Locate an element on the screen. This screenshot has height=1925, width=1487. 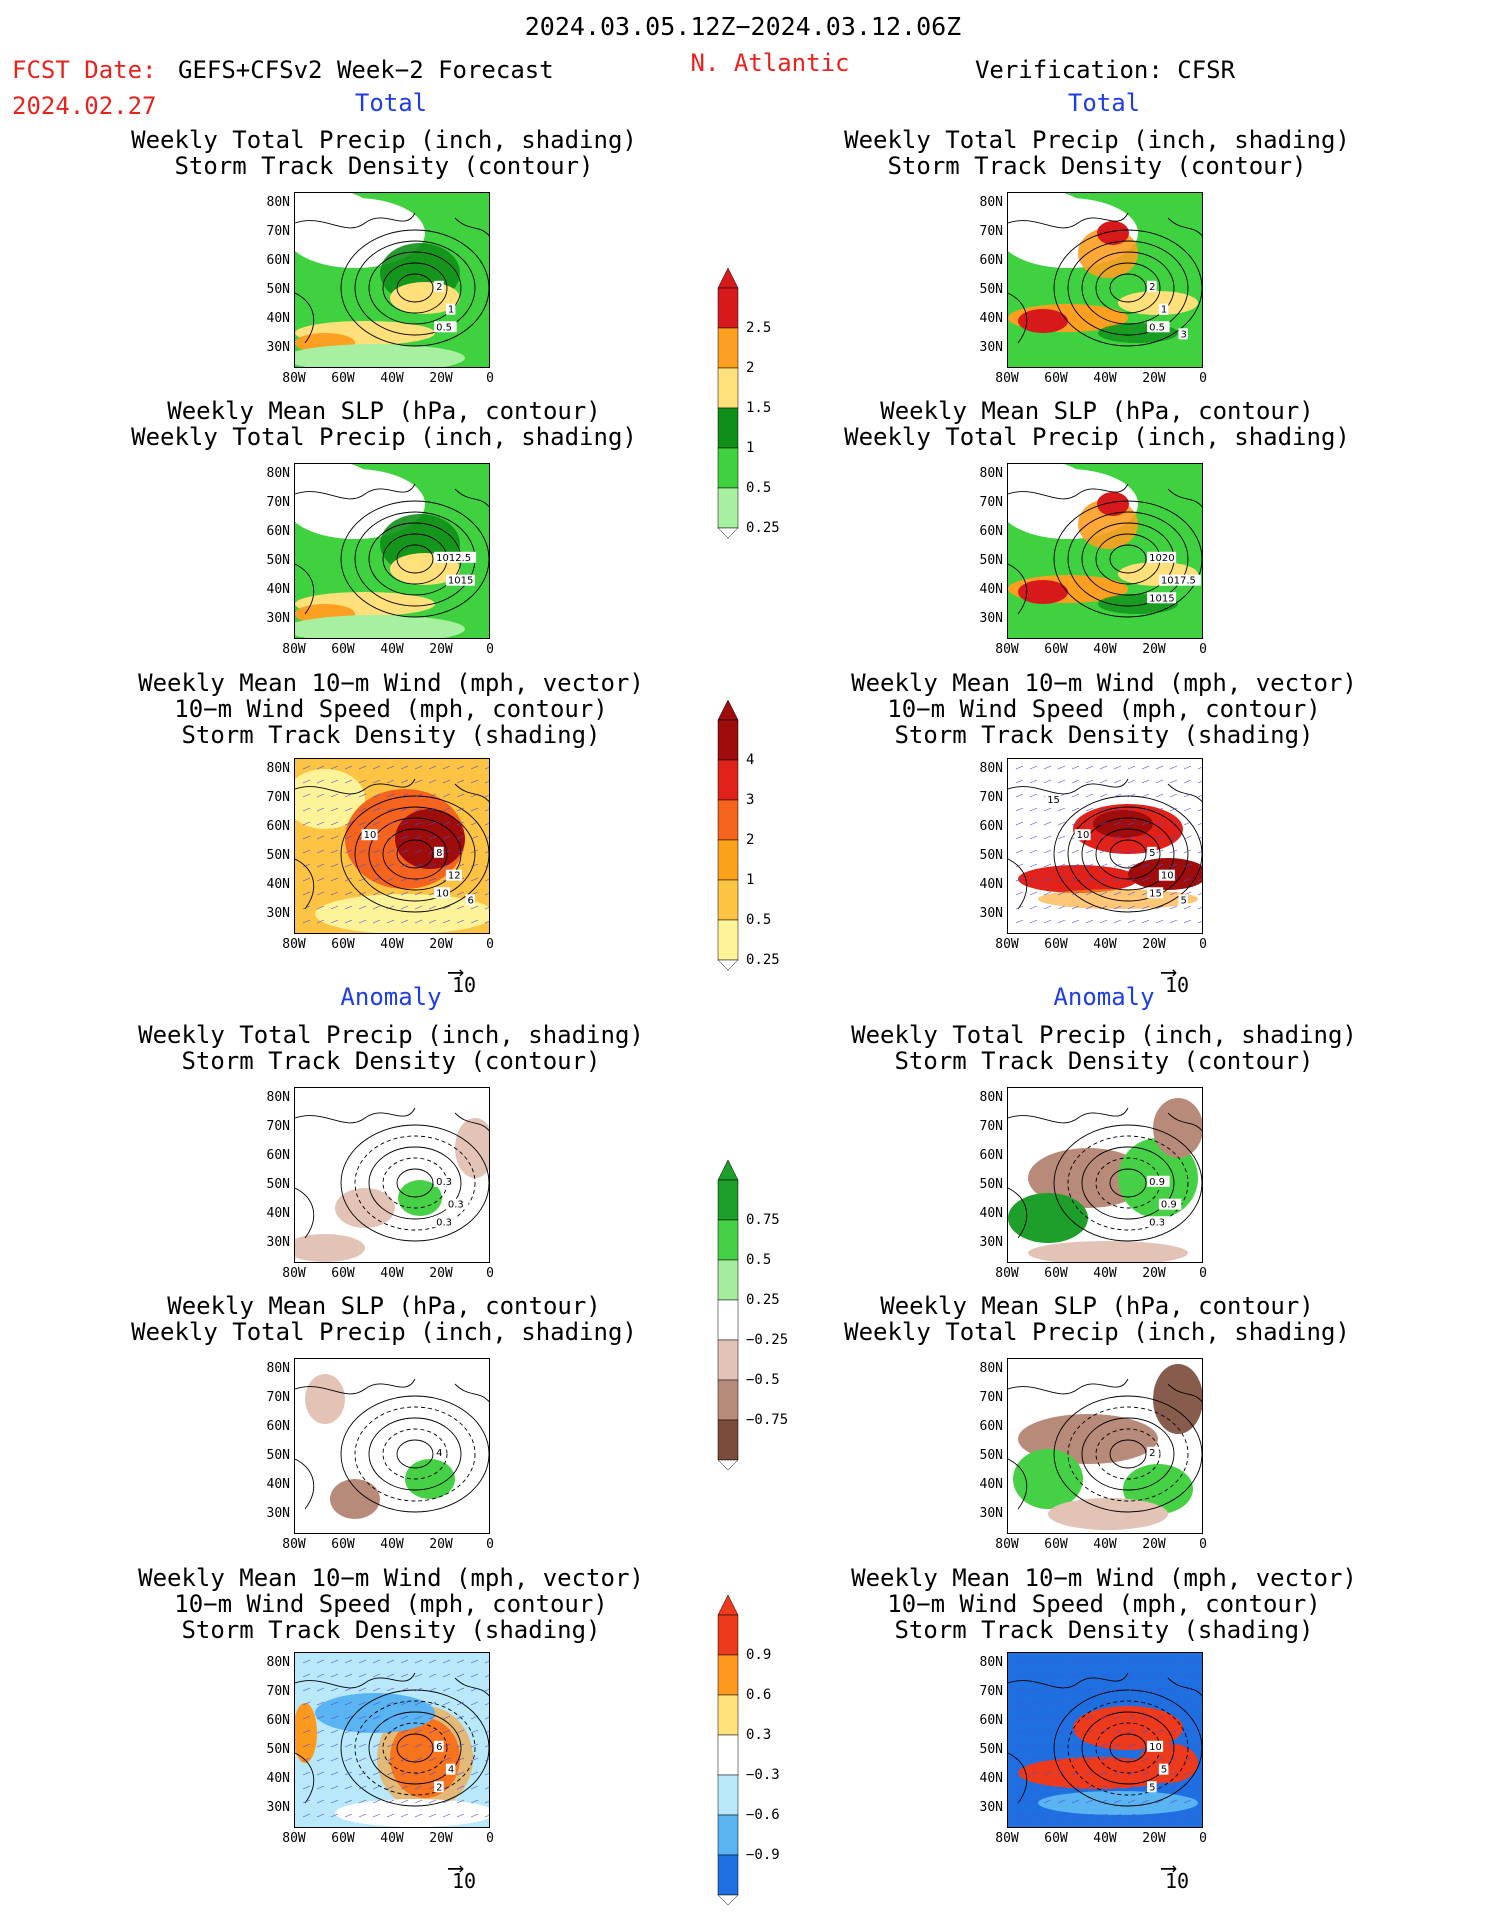
colorbar-storm_anom is located at coordinates (728, 1750).